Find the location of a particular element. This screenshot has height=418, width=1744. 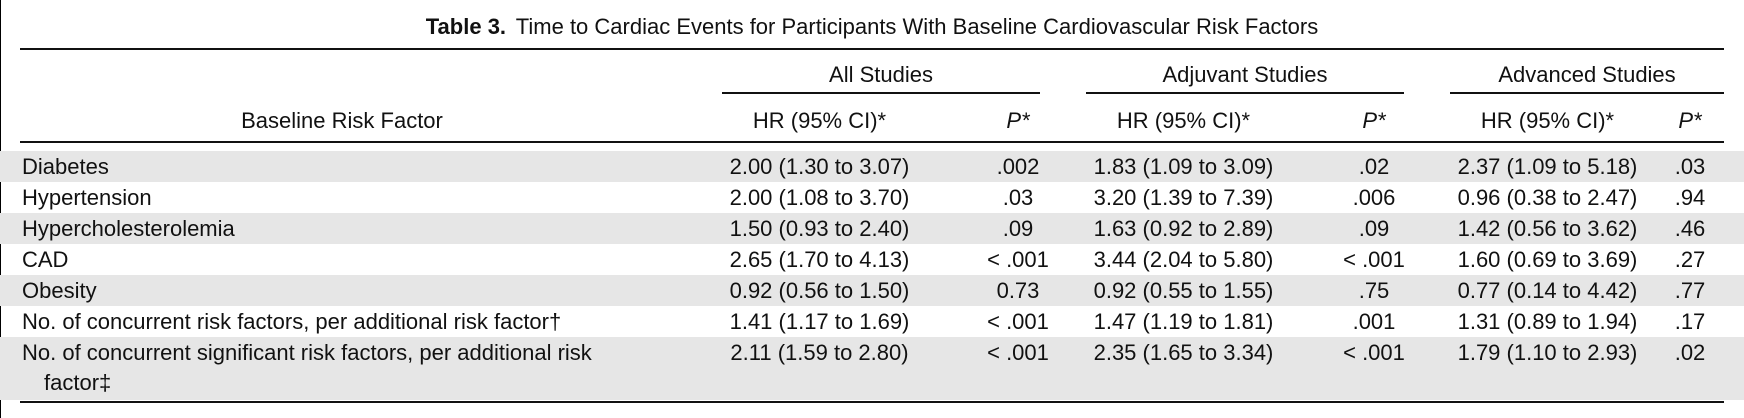

advanced-hr-cell: 1.42 (0.56 to 3.62) is located at coordinates (1547, 228).